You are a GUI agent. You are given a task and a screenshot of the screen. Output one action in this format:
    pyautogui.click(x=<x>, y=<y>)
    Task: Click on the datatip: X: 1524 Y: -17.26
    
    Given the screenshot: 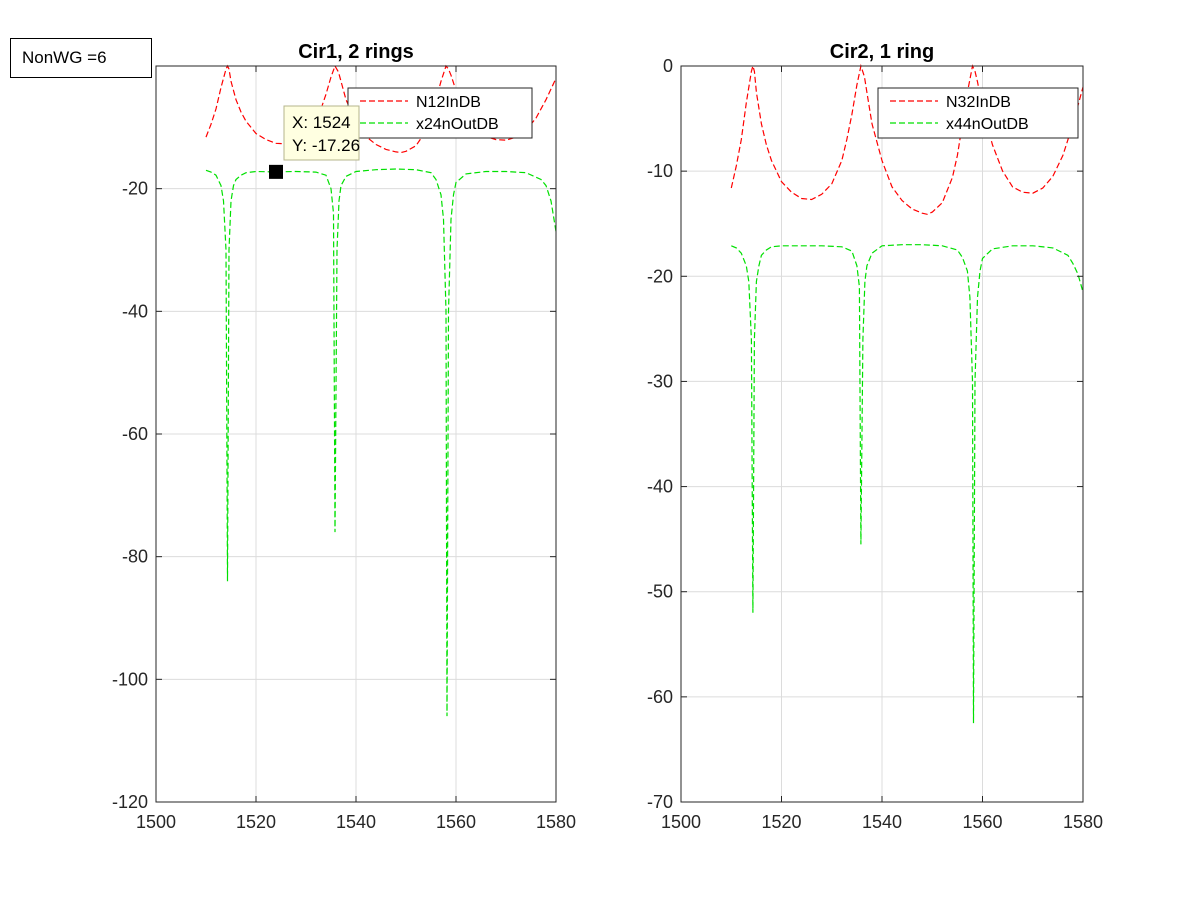 What is the action you would take?
    pyautogui.click(x=321, y=133)
    